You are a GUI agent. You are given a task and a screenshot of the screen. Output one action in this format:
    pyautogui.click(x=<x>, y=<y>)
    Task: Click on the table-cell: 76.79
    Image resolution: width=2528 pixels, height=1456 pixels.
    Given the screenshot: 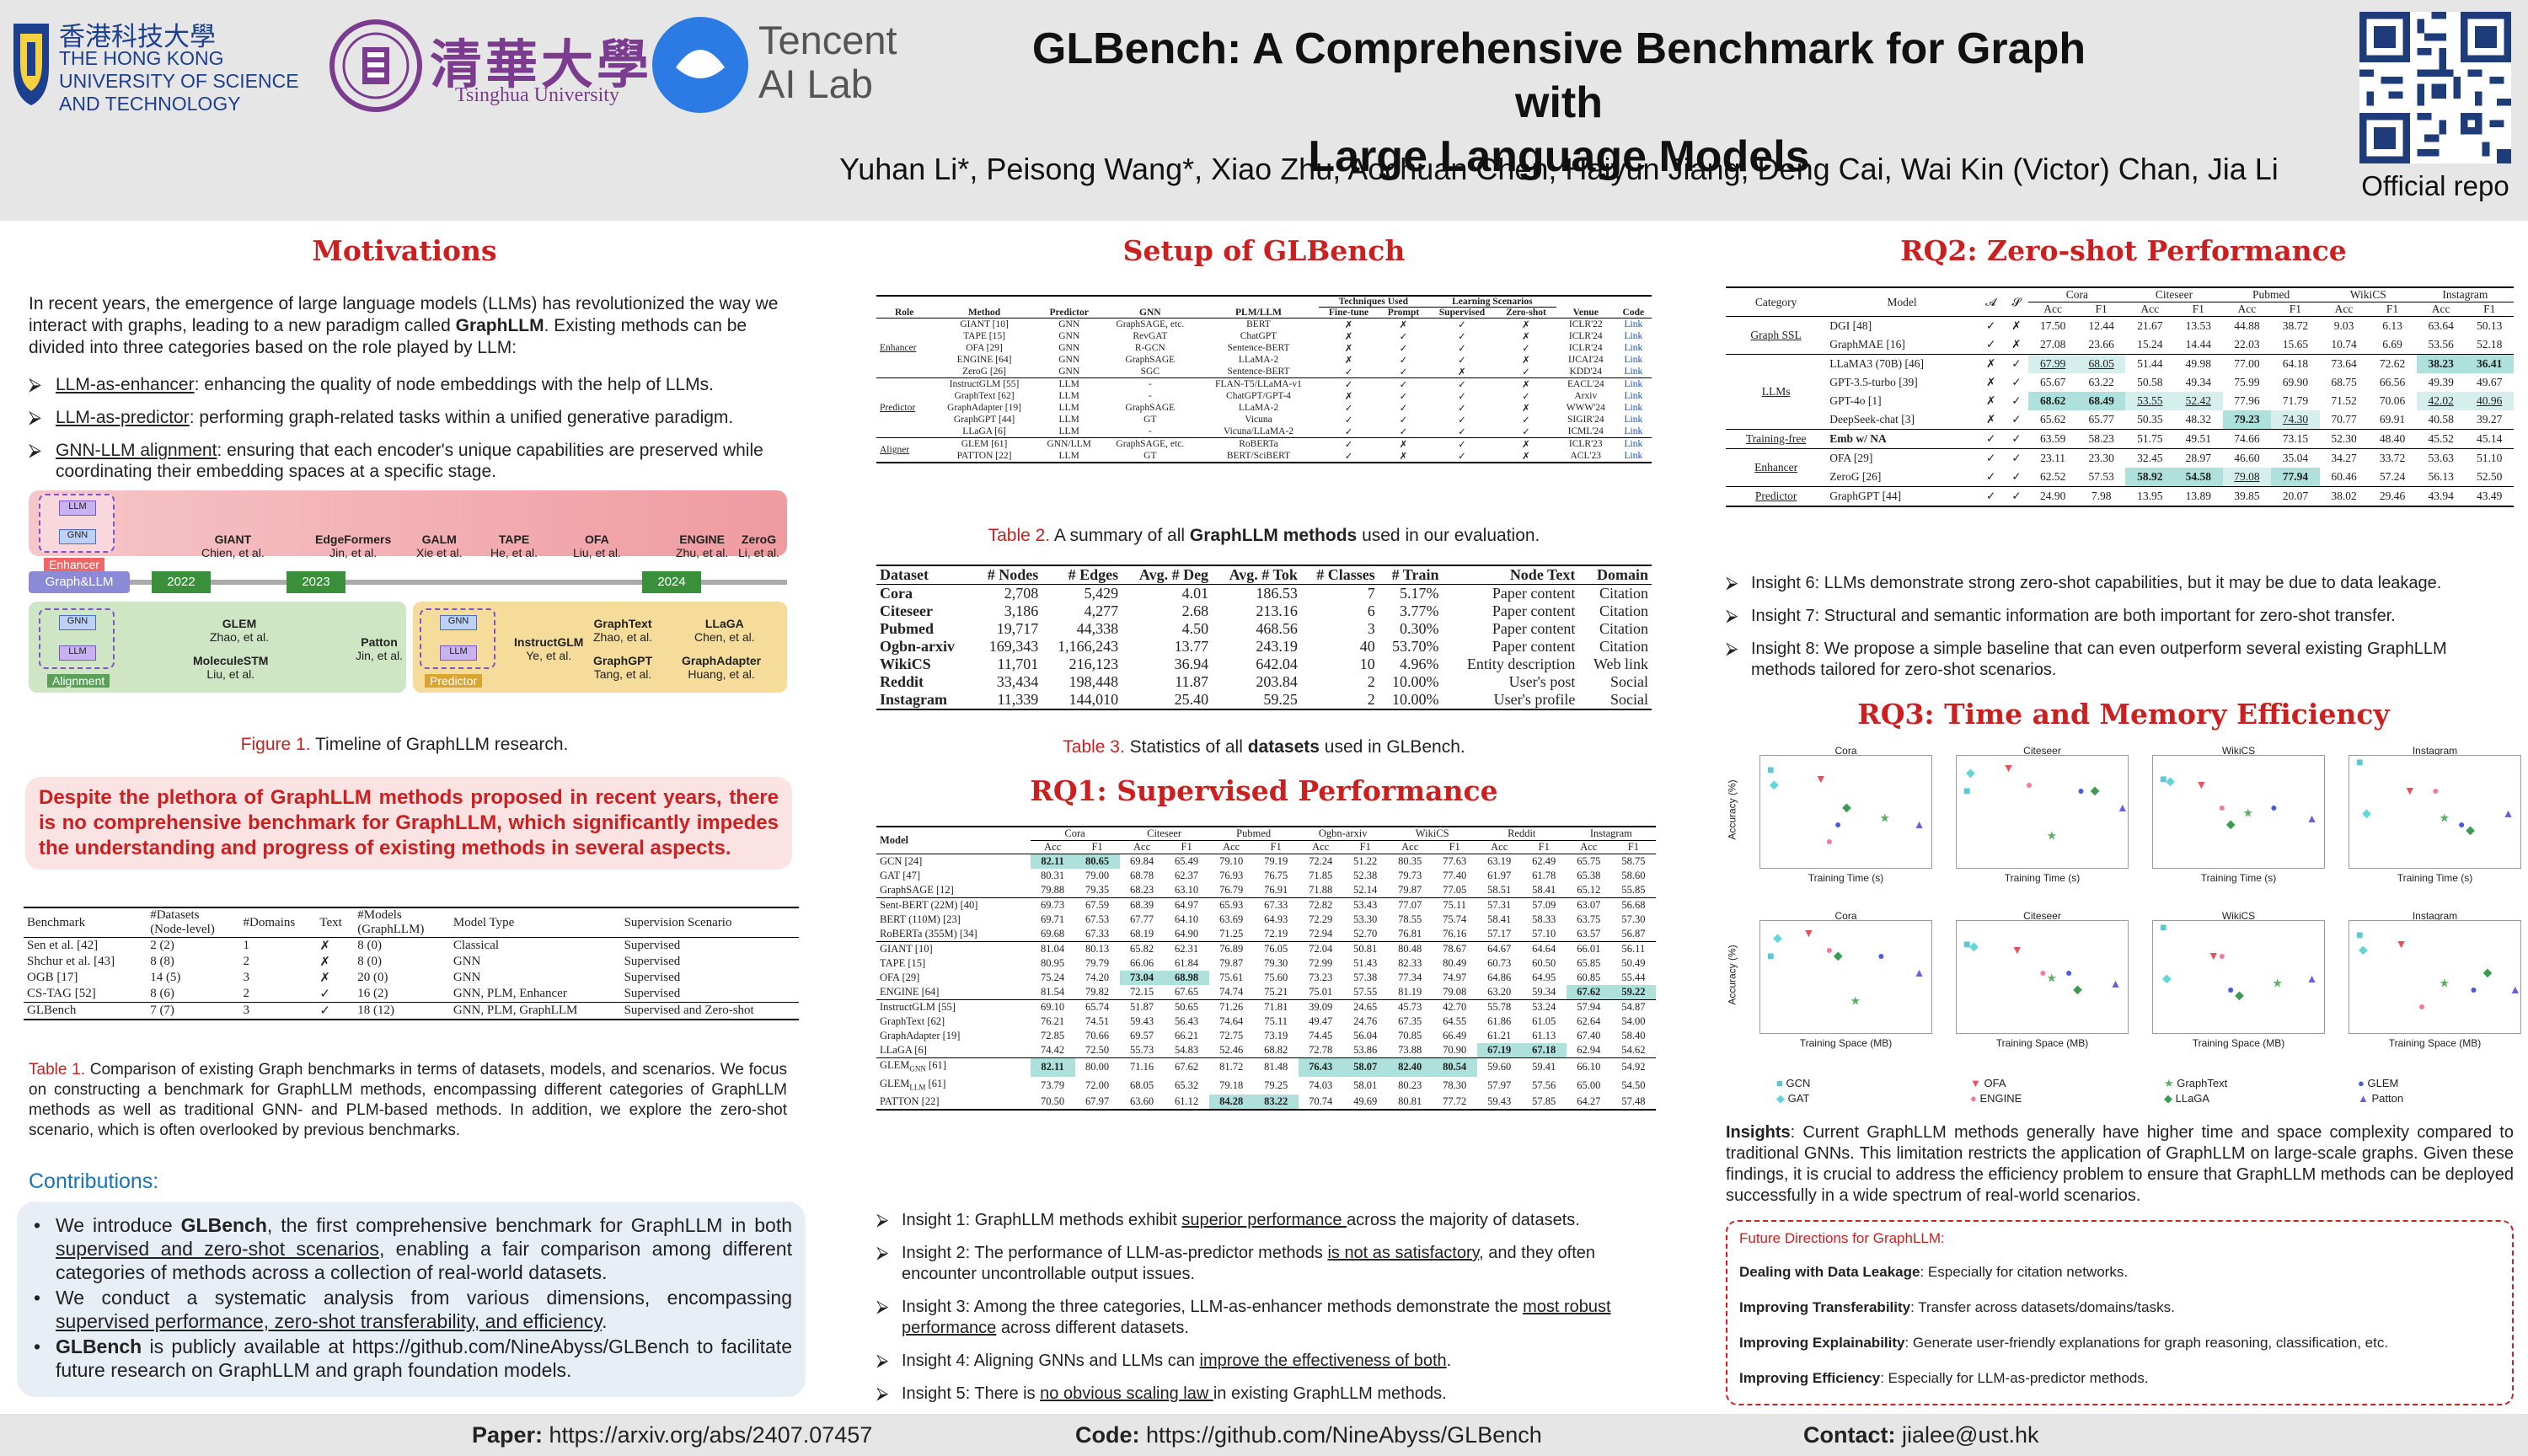 What is the action you would take?
    pyautogui.click(x=1232, y=890)
    